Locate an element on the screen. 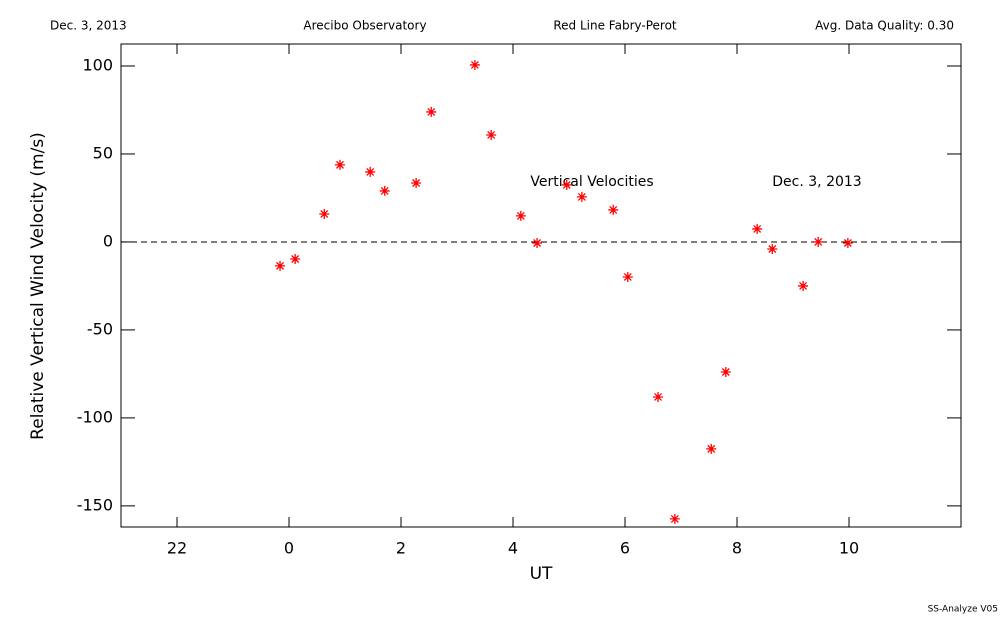  annotation: Dec. 3, 2013 is located at coordinates (816, 182).